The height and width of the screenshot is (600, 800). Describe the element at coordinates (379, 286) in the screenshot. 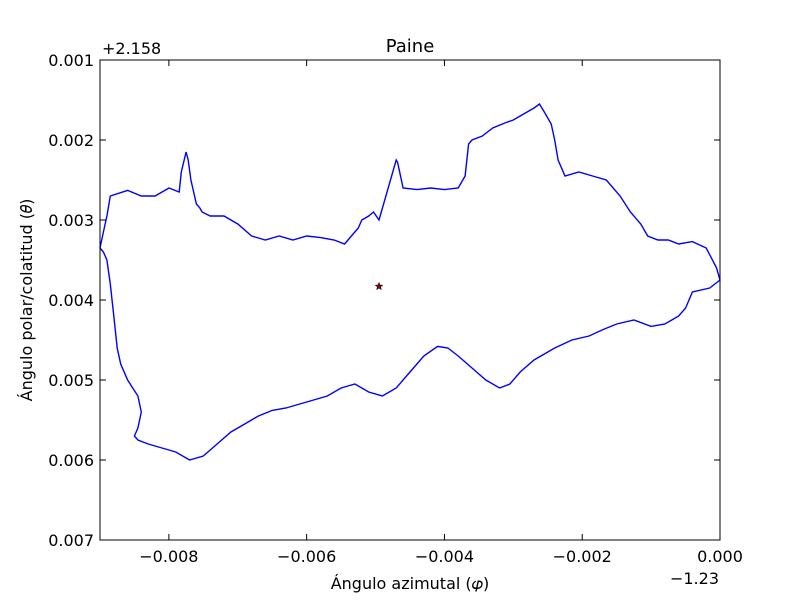

I see `center-marker` at that location.